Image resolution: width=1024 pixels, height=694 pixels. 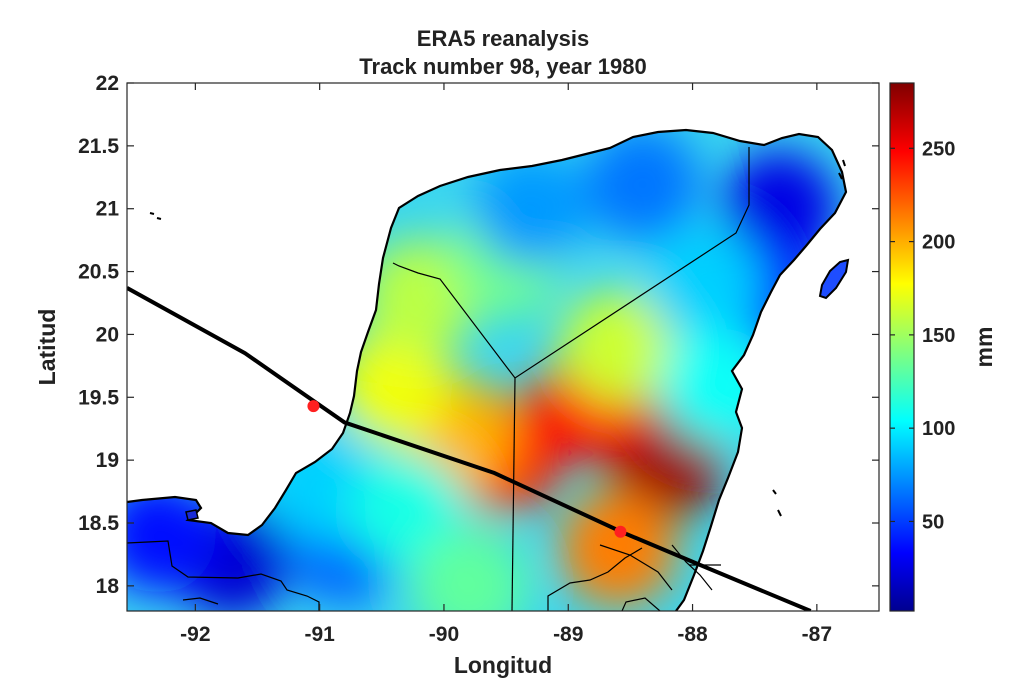 I want to click on chart-subtitle: Track number 98, year 1980, so click(x=502, y=66).